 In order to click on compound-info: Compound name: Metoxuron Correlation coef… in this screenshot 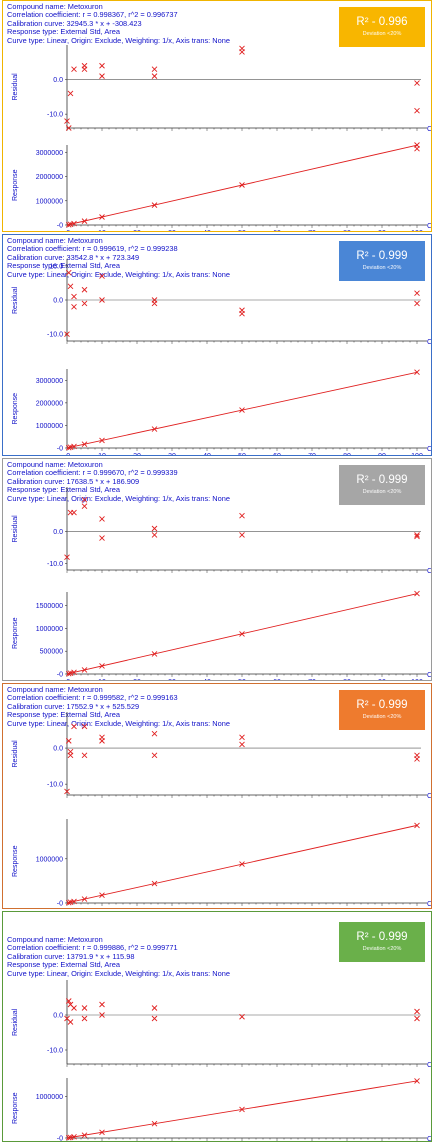, I will do `click(118, 481)`.